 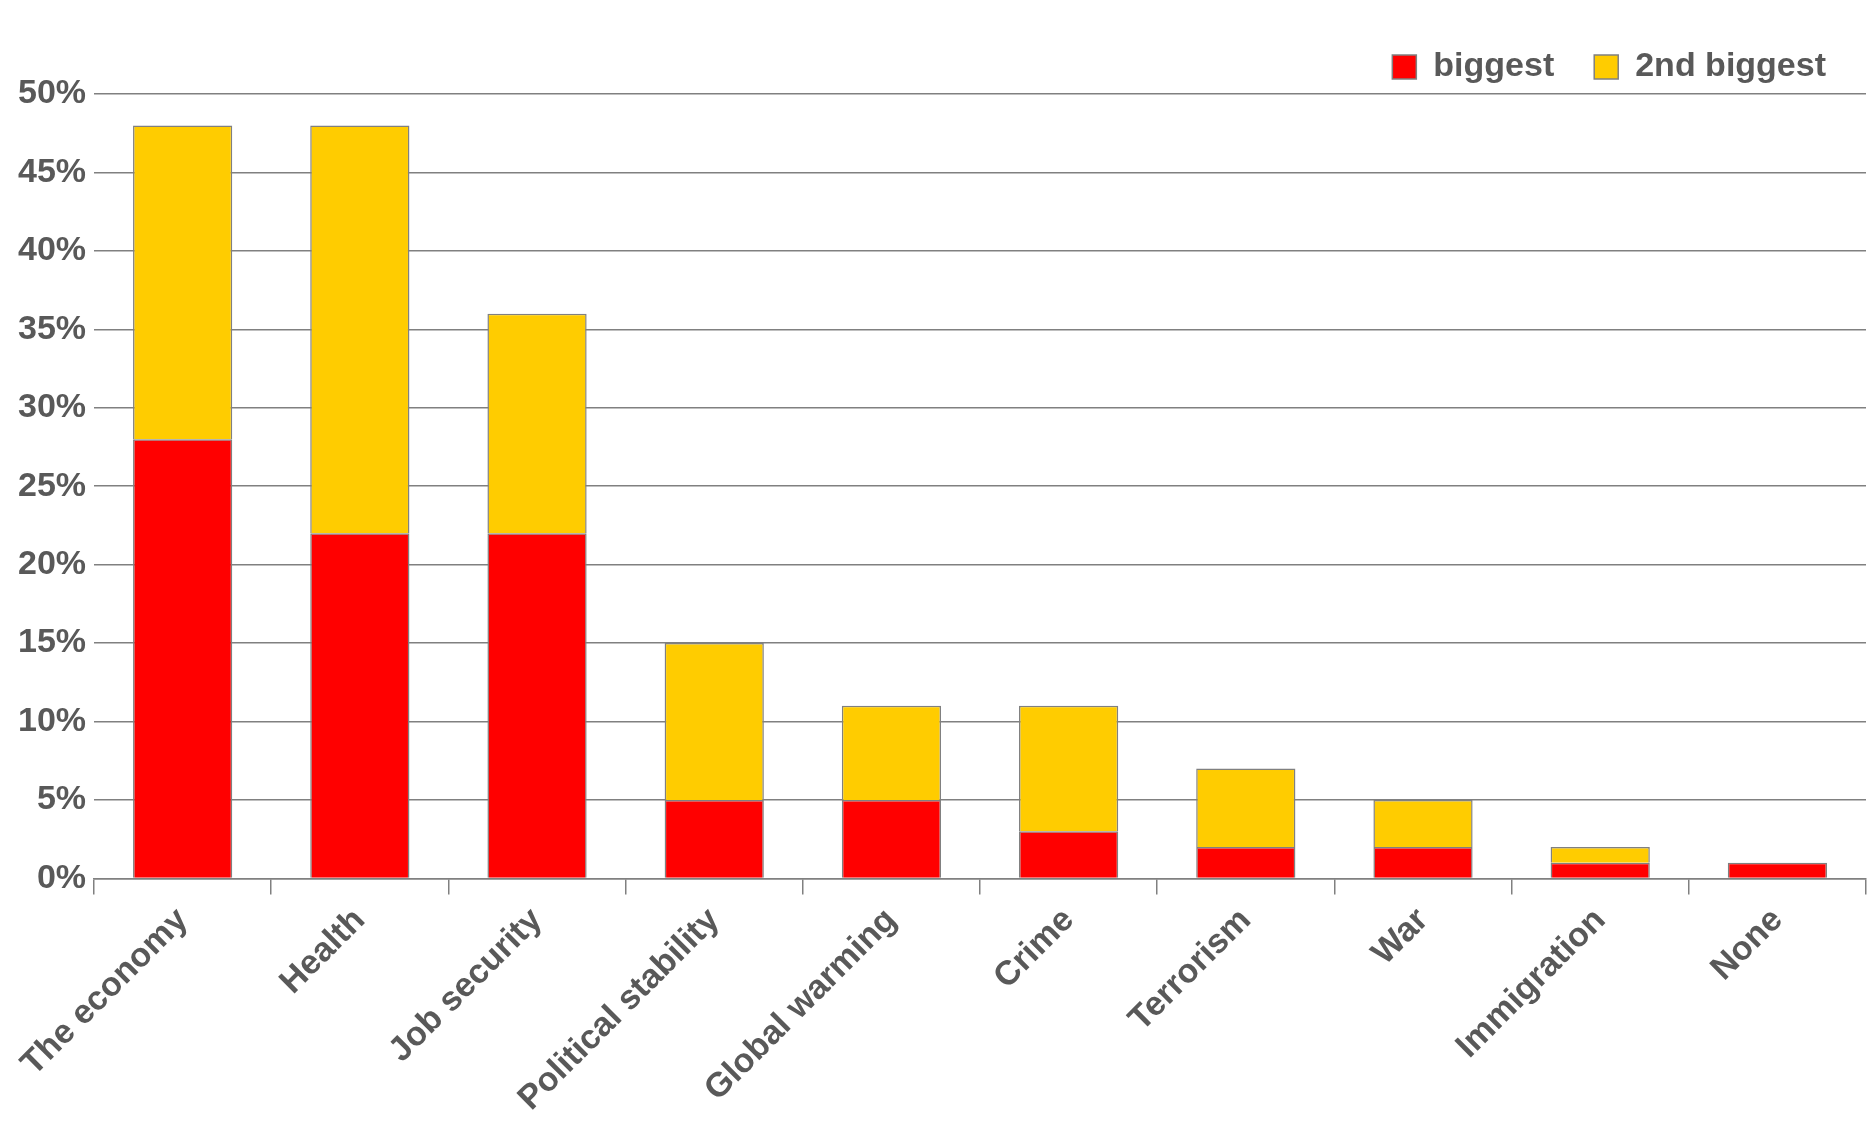 I want to click on x-tick-label: War, so click(x=1399, y=935).